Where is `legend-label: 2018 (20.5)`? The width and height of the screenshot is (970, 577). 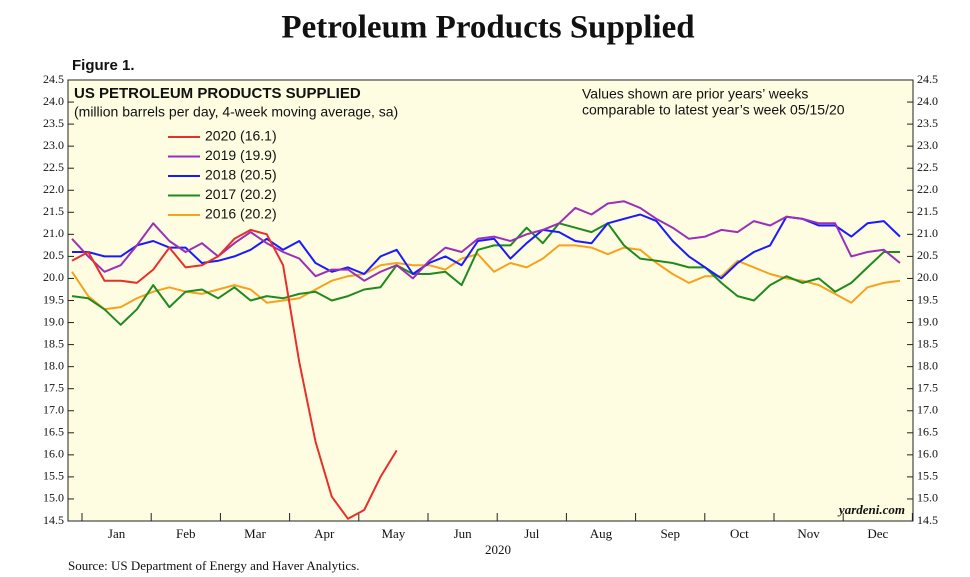
legend-label: 2018 (20.5) is located at coordinates (241, 175).